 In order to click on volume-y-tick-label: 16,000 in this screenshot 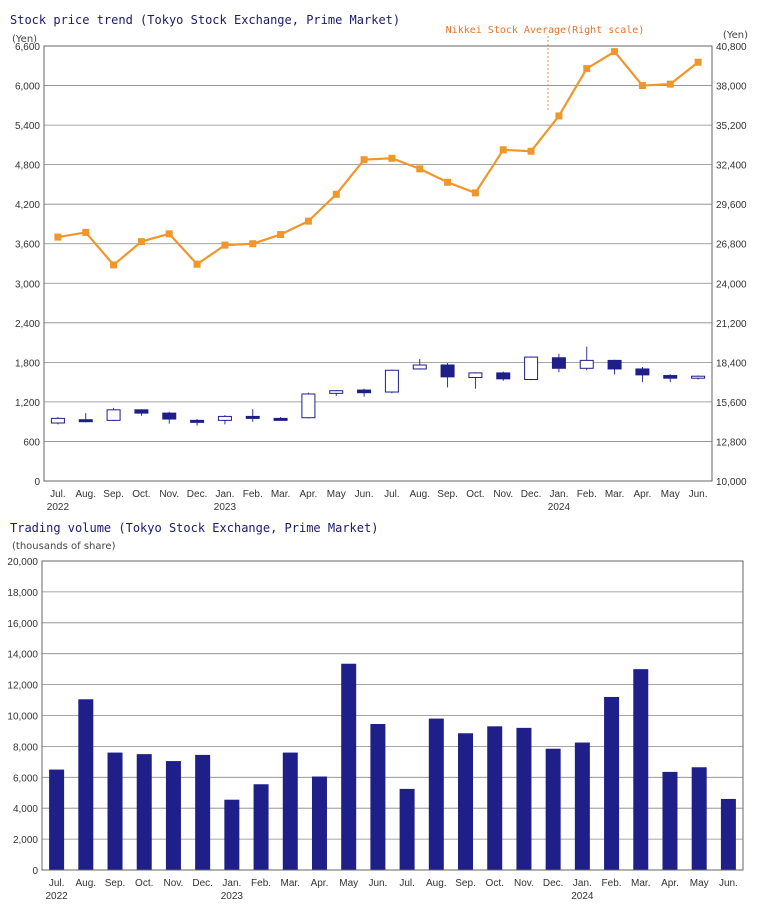, I will do `click(22, 624)`.